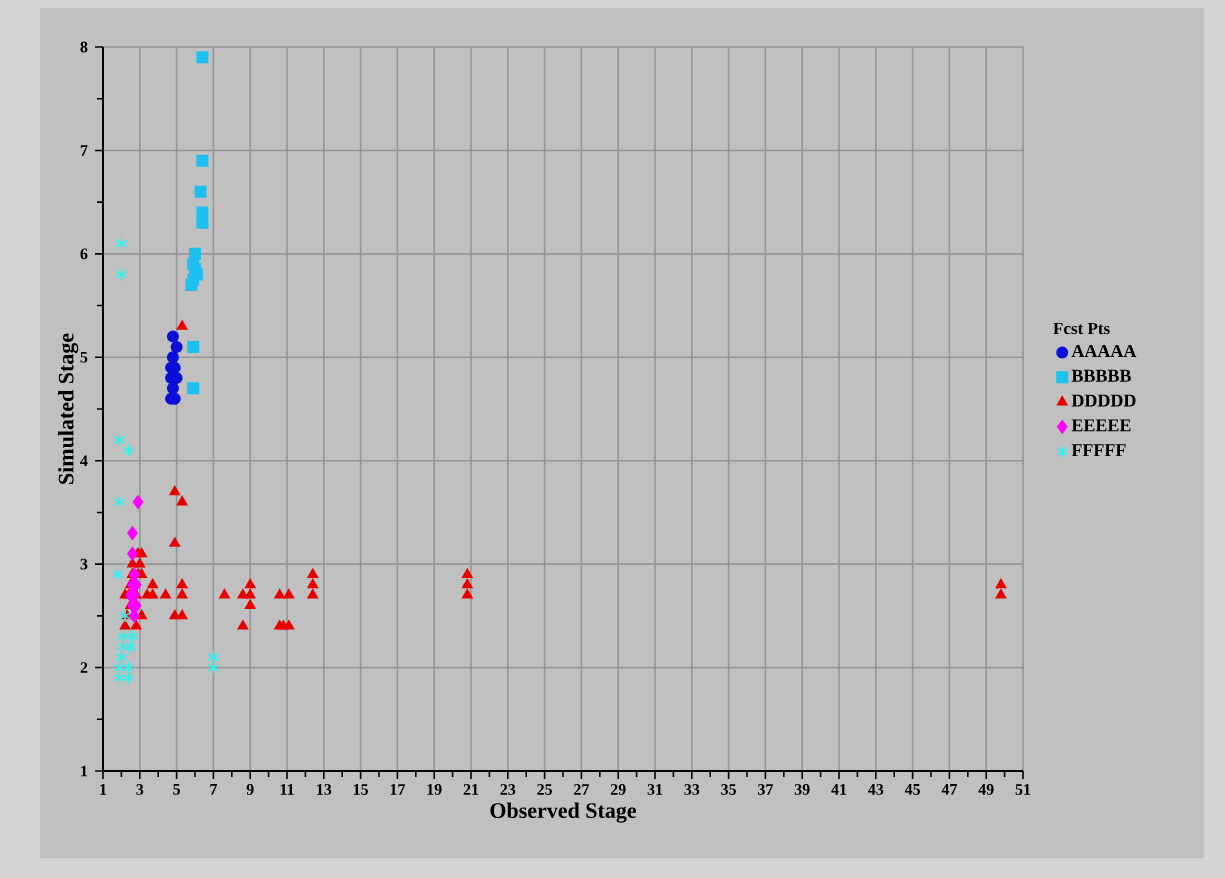 The height and width of the screenshot is (878, 1225). Describe the element at coordinates (1104, 350) in the screenshot. I see `legend-label: AAAAA` at that location.